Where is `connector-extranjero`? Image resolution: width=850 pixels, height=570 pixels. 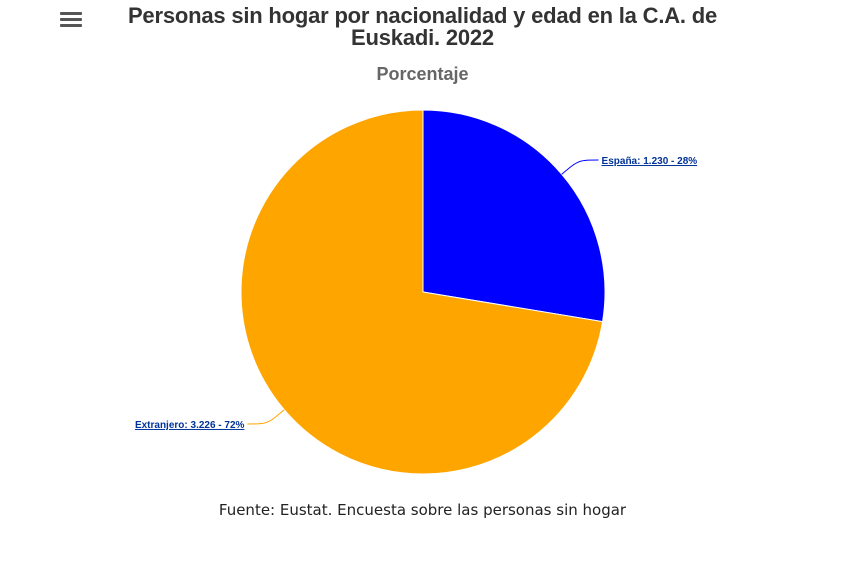 connector-extranjero is located at coordinates (266, 417).